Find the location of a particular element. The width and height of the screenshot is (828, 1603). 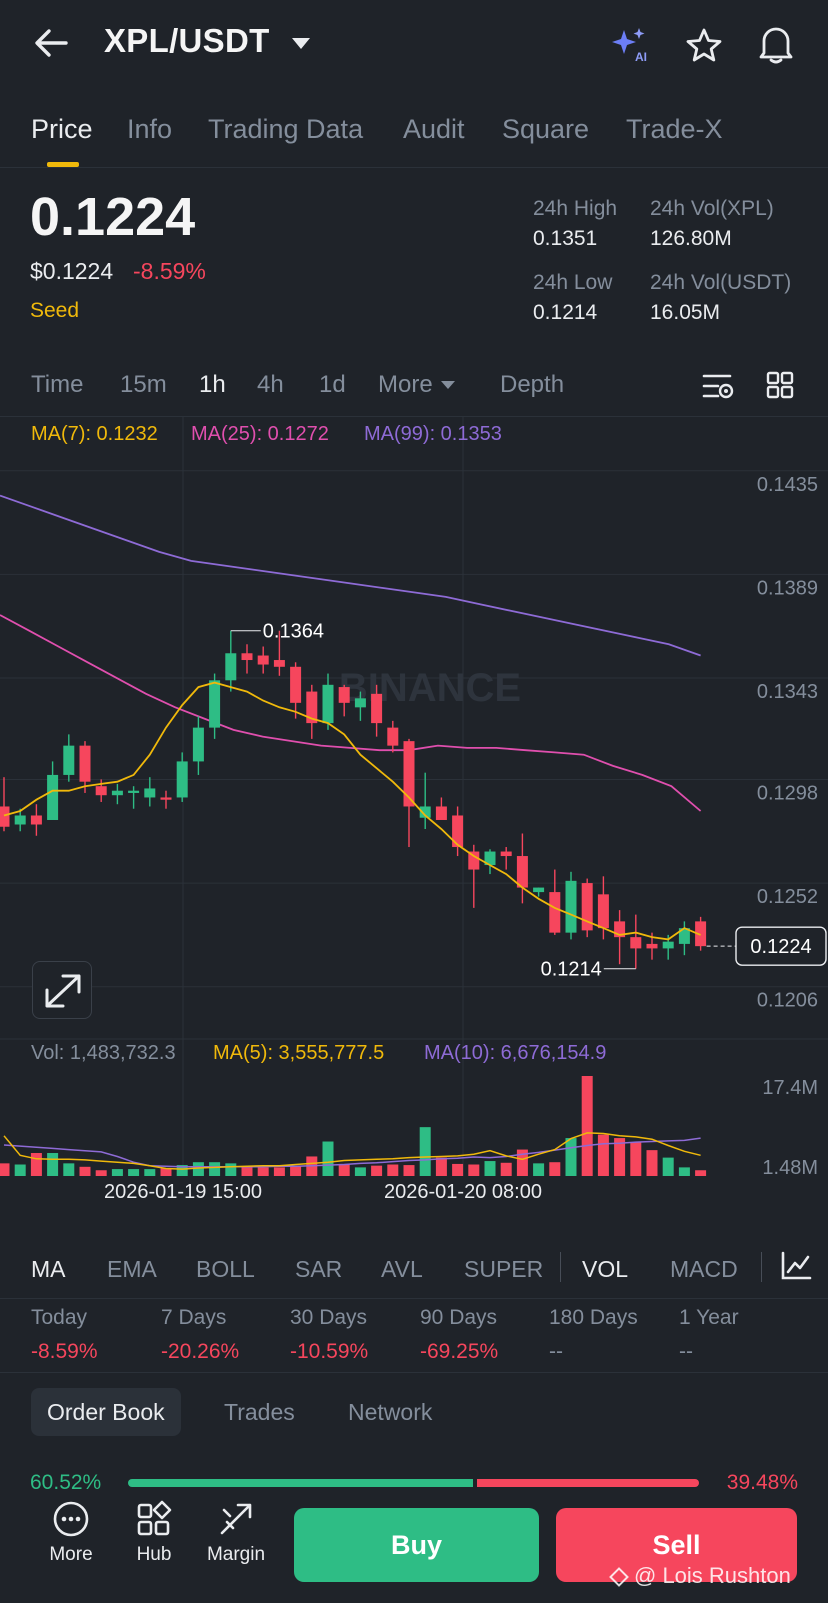

indicator-vol: VOL is located at coordinates (605, 1269).